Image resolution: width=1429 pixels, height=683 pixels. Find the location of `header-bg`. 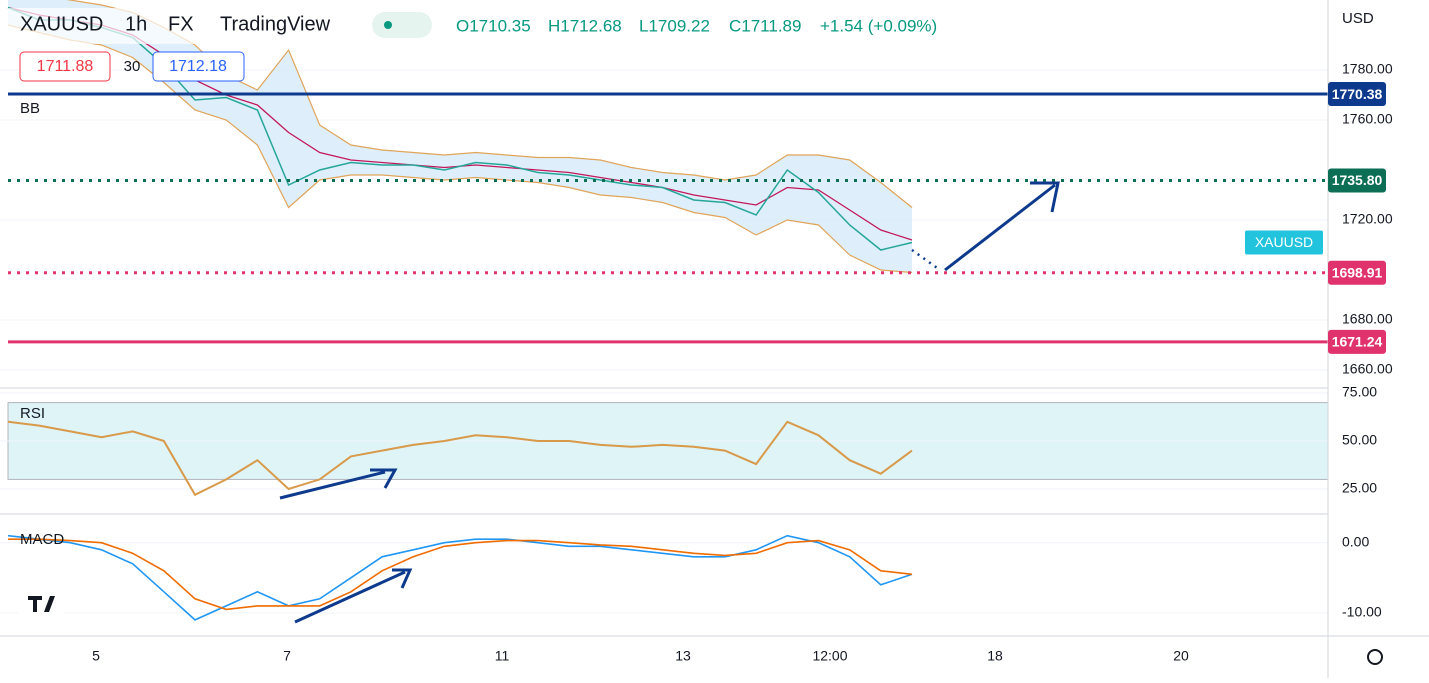

header-bg is located at coordinates (218, 26).